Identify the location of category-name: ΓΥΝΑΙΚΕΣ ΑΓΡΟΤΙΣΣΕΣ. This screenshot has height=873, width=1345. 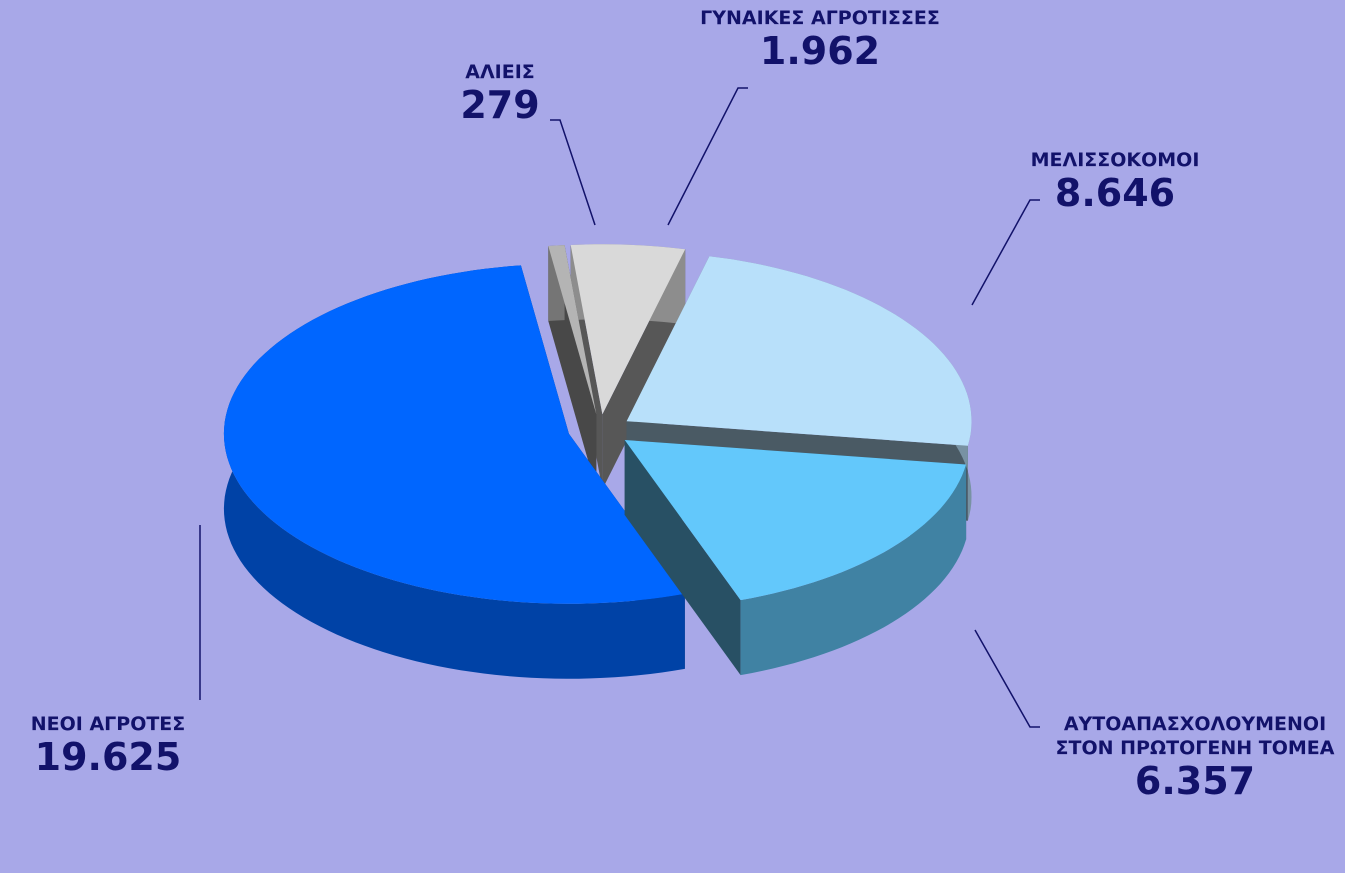
(820, 18).